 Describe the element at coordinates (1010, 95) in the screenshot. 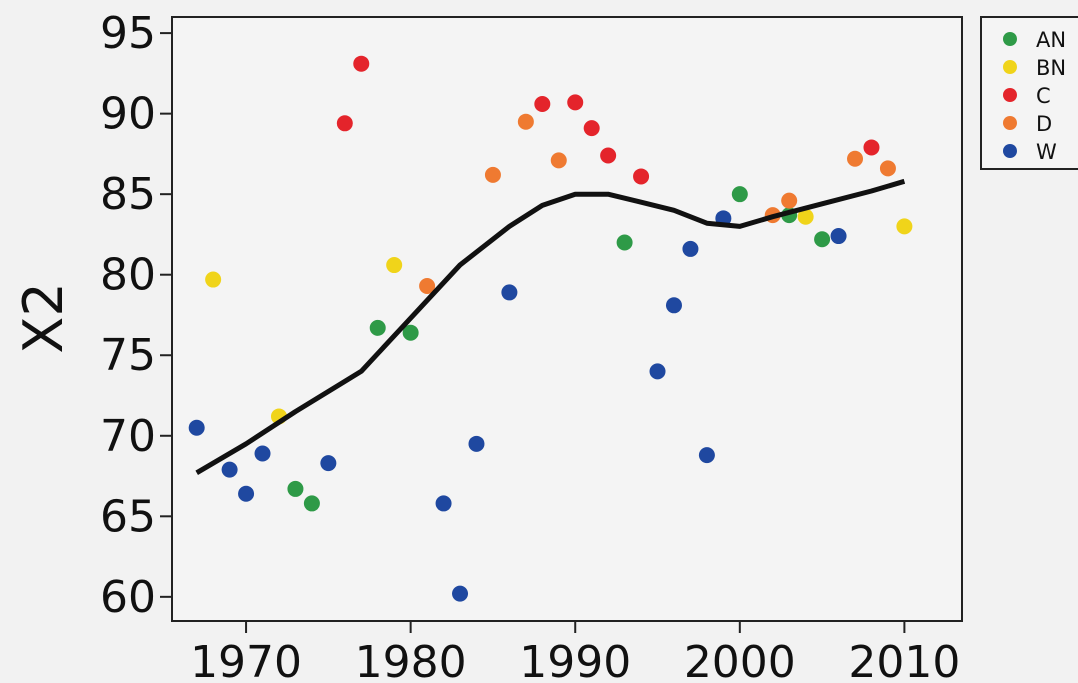

I see `legend-marker-c` at that location.